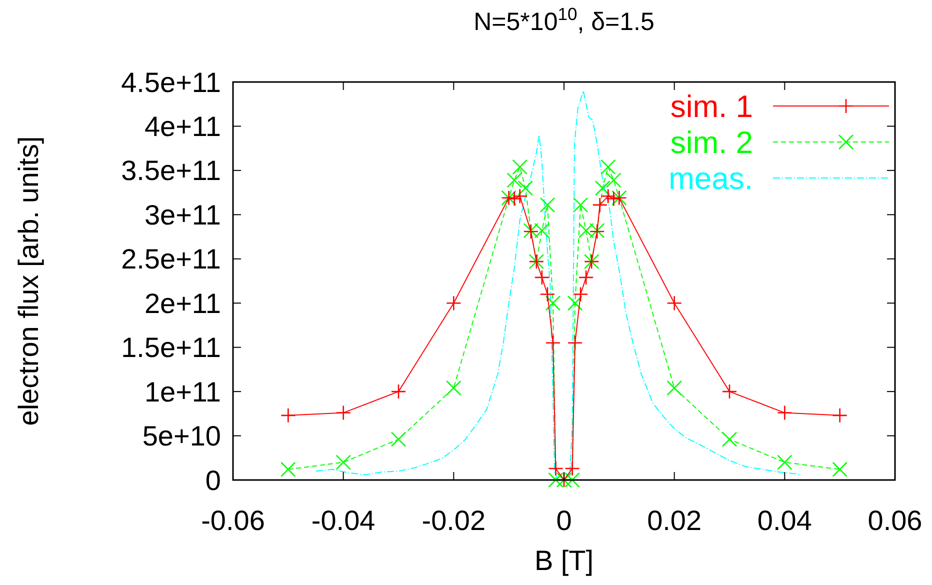  What do you see at coordinates (343, 520) in the screenshot?
I see `x-tick-label: -0.04` at bounding box center [343, 520].